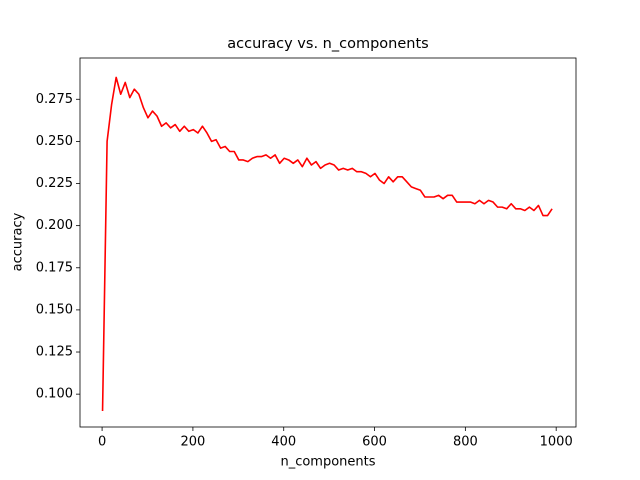  Describe the element at coordinates (283, 442) in the screenshot. I see `x-tick-label: 400` at that location.